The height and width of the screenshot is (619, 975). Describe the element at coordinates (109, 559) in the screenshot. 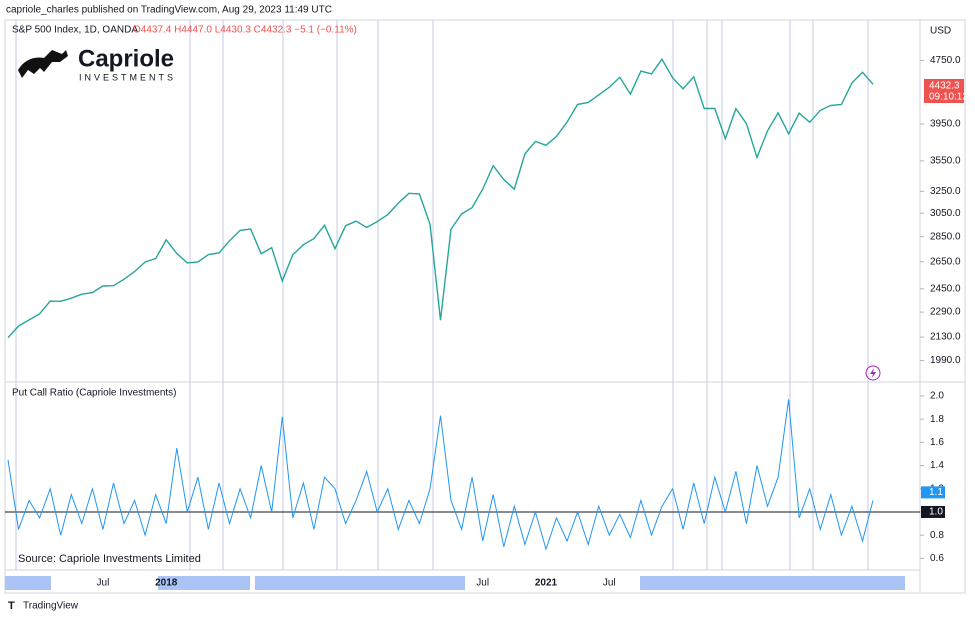

I see `source-note: Source: Capriole Investments Limited` at that location.